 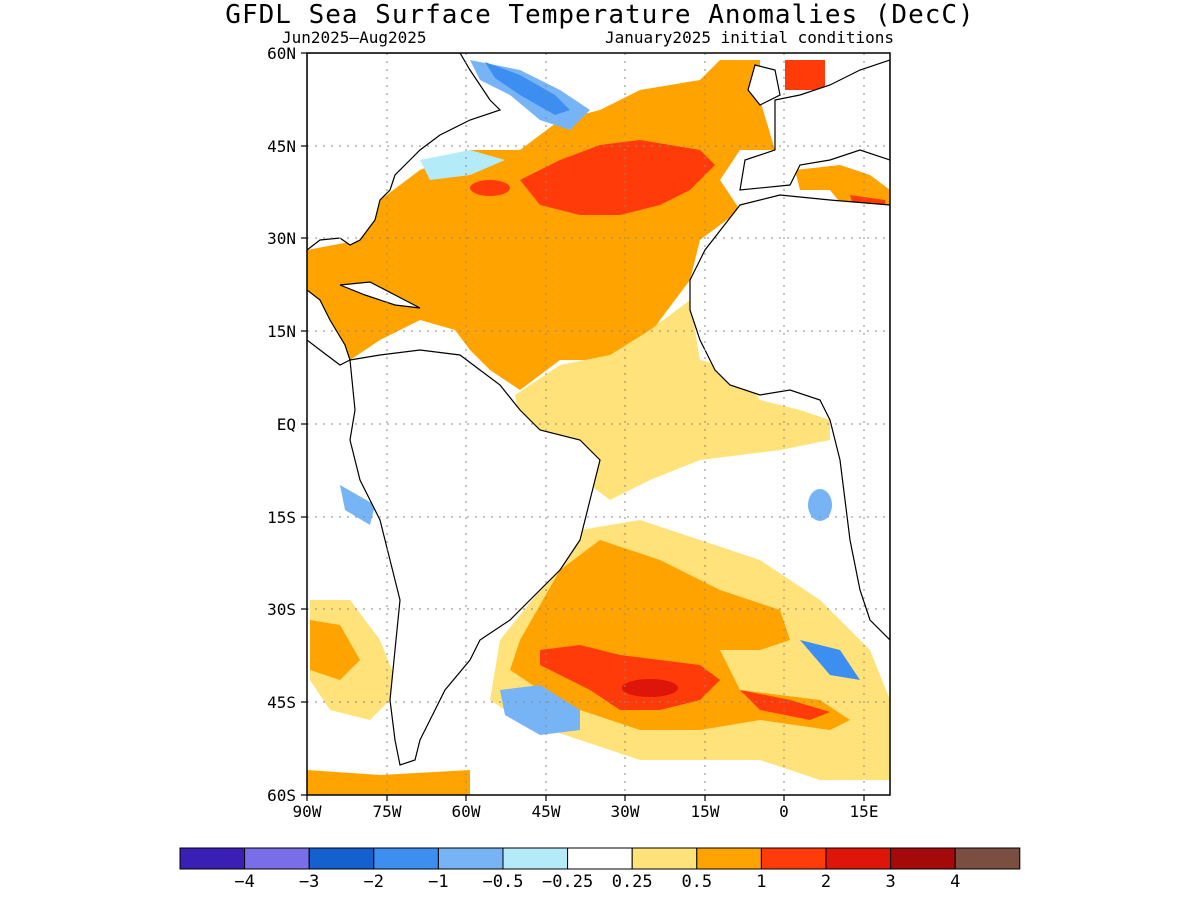 What do you see at coordinates (354, 37) in the screenshot?
I see `season-label: Jun2025–Aug2025` at bounding box center [354, 37].